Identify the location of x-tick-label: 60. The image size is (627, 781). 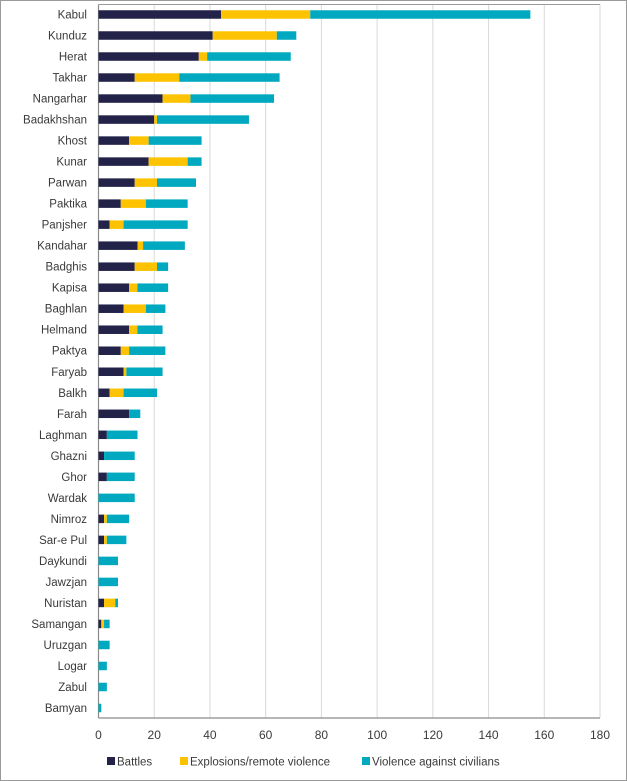
(266, 735).